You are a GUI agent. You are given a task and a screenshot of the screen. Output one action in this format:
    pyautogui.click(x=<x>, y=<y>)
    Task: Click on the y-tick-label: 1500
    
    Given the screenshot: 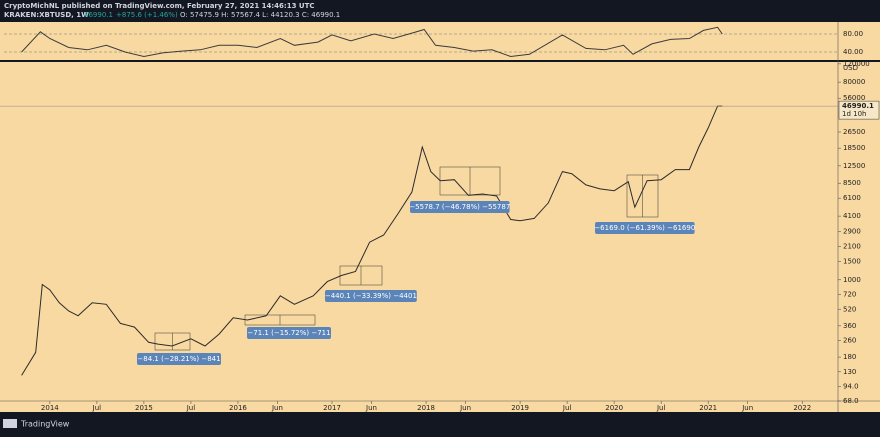 What is the action you would take?
    pyautogui.click(x=852, y=261)
    